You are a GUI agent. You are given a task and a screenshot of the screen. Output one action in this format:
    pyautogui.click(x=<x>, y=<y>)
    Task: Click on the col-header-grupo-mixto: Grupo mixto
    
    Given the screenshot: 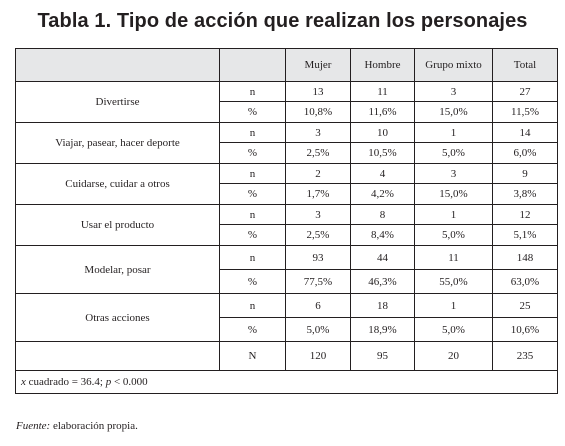 What is the action you would take?
    pyautogui.click(x=453, y=65)
    